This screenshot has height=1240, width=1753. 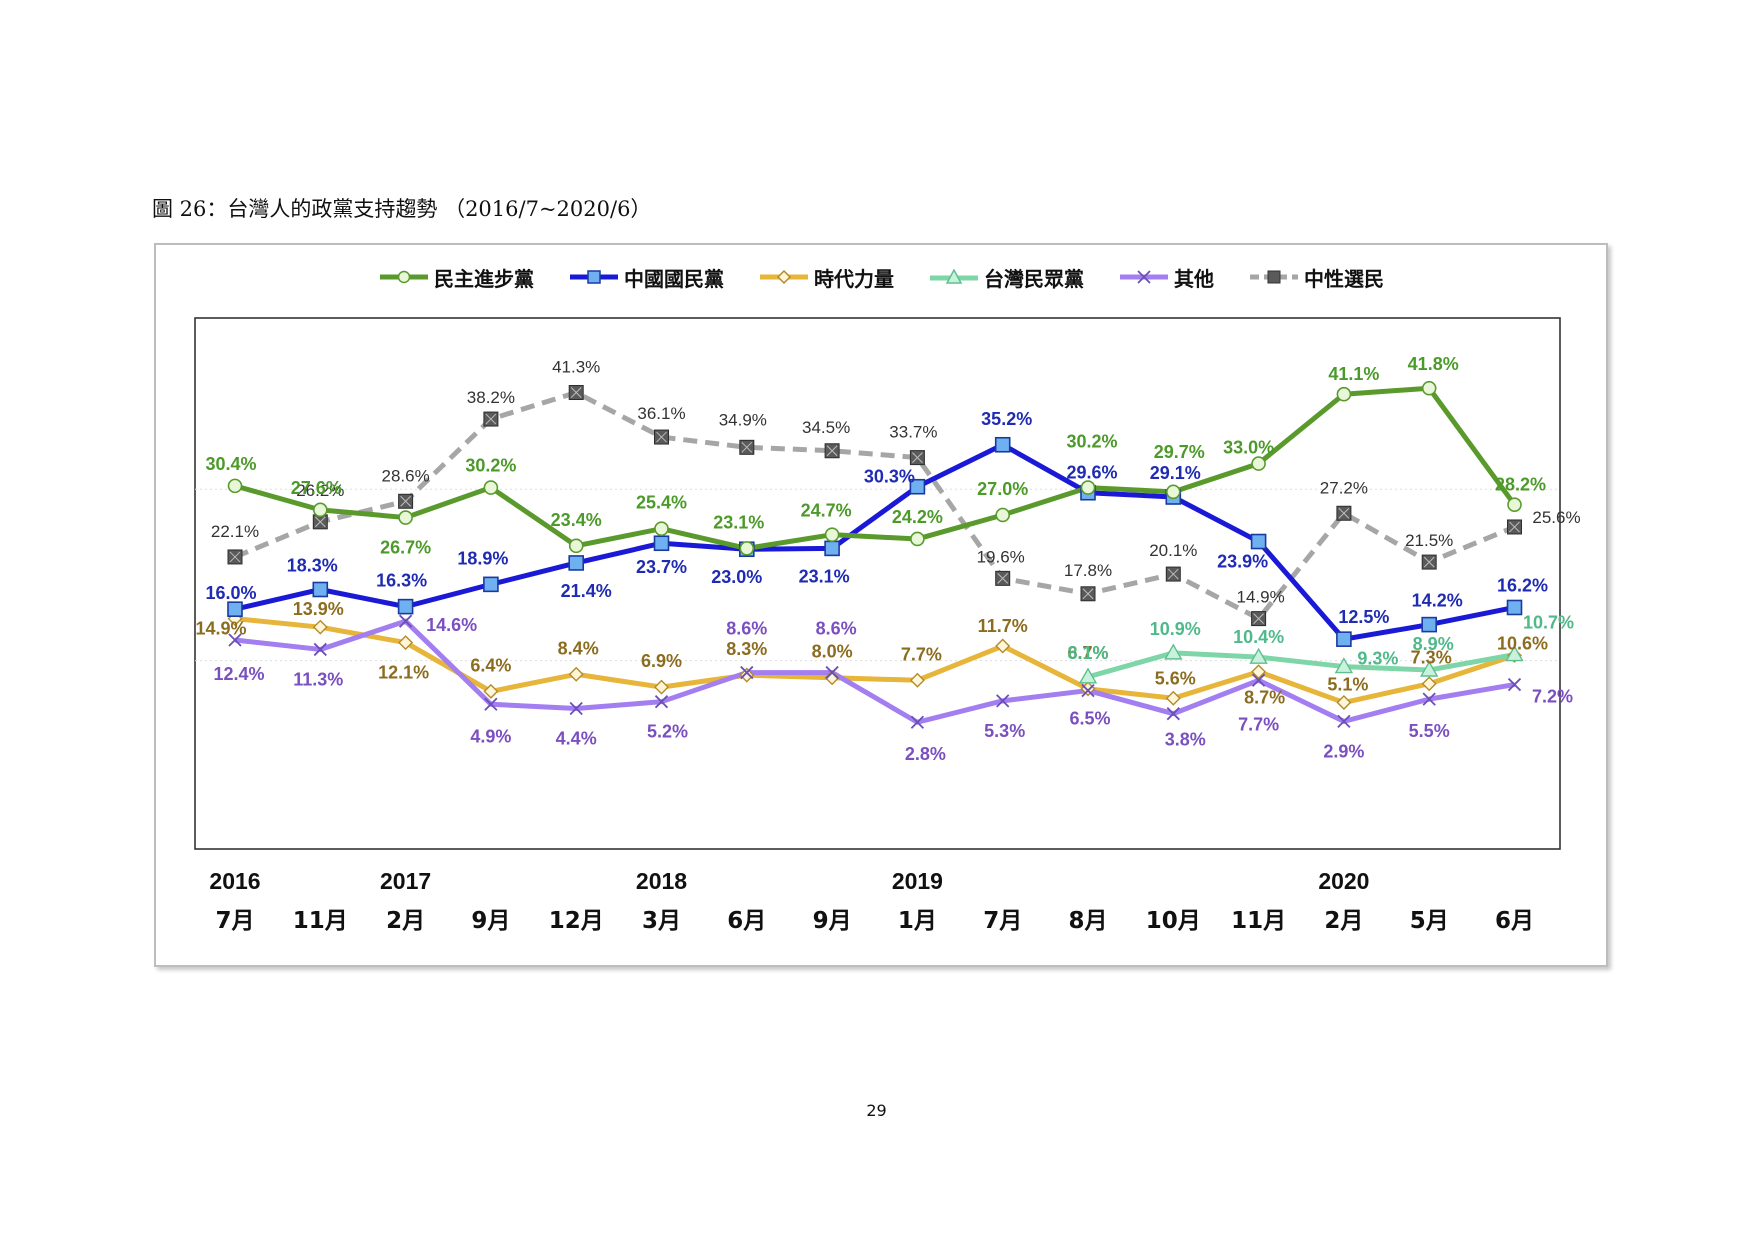 I want to click on x-tick-label: 1月, so click(x=917, y=921).